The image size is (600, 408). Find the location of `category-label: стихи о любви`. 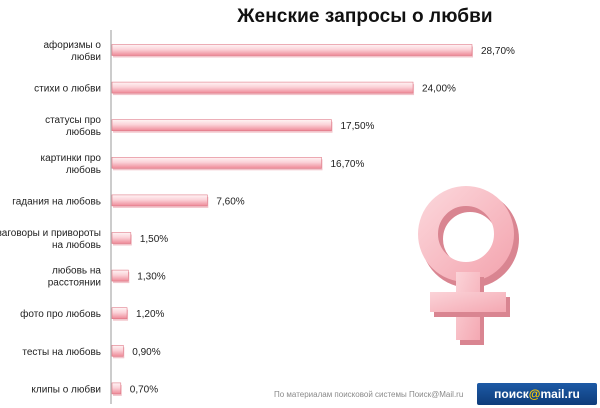

category-label: стихи о любви is located at coordinates (67, 89).